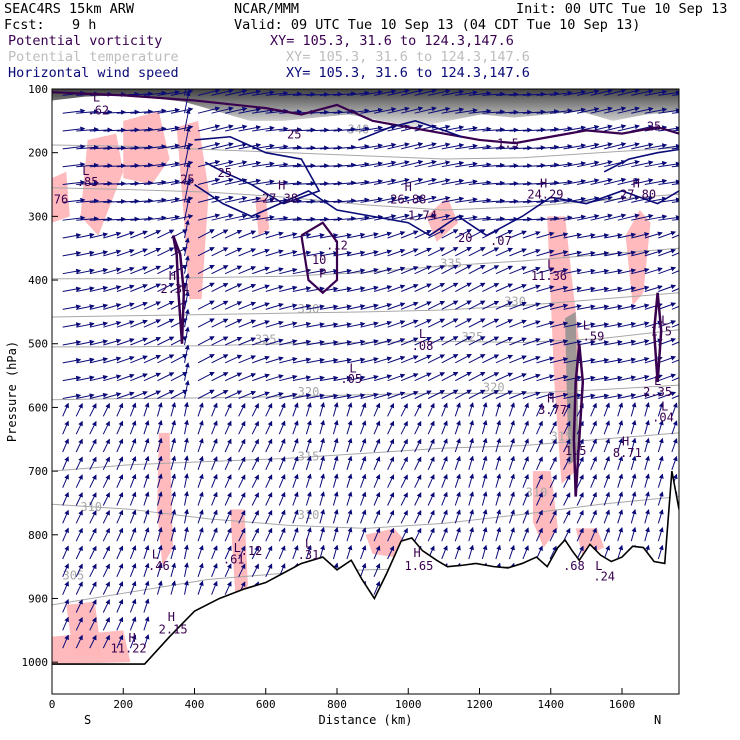  I want to click on field-pv-xy: XY= 105.3, 31.6 to 124.3,147.6, so click(392, 41).